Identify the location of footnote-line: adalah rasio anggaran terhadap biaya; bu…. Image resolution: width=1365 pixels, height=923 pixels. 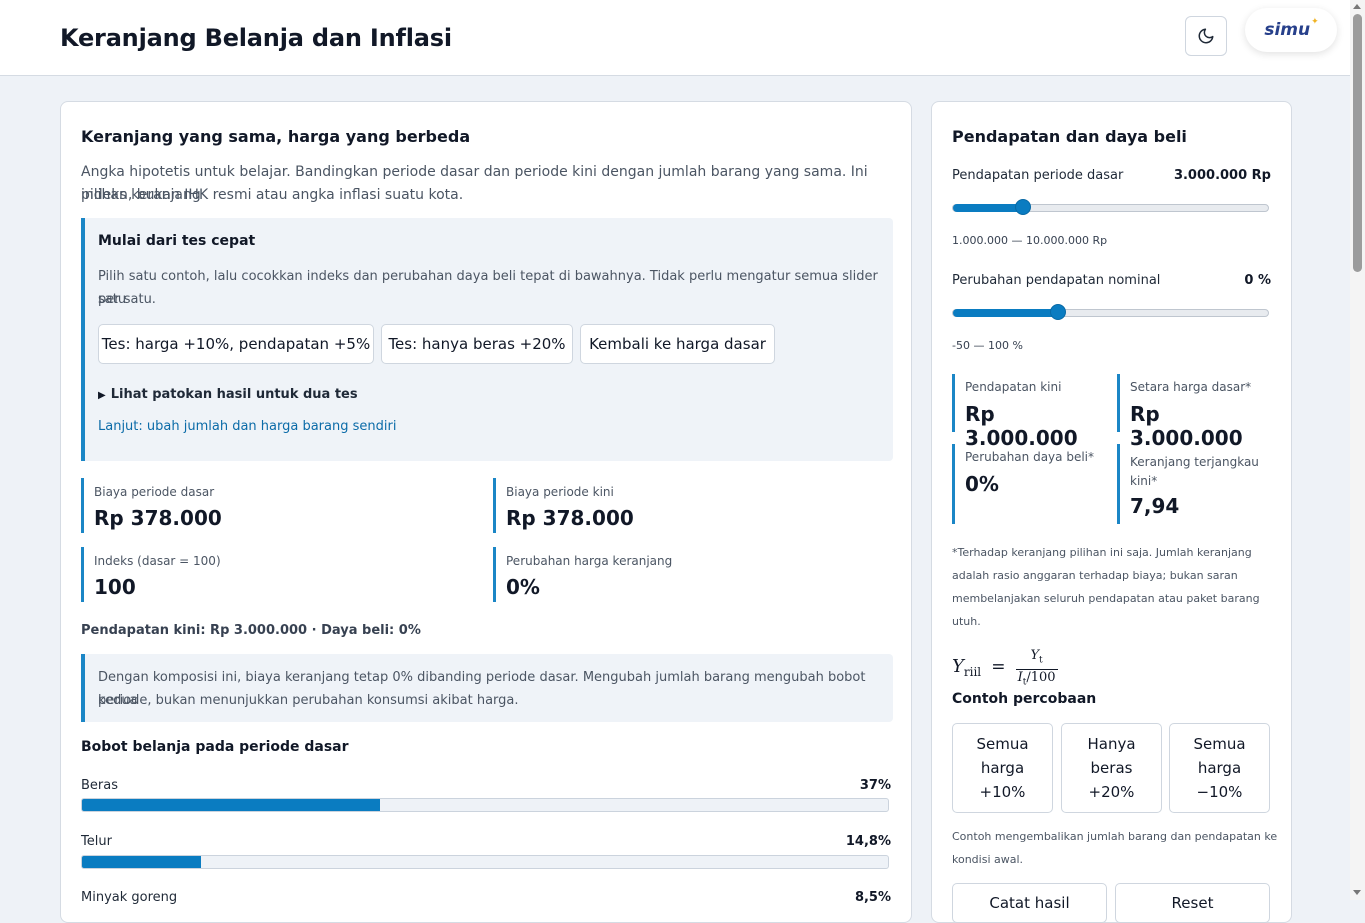
(1095, 575).